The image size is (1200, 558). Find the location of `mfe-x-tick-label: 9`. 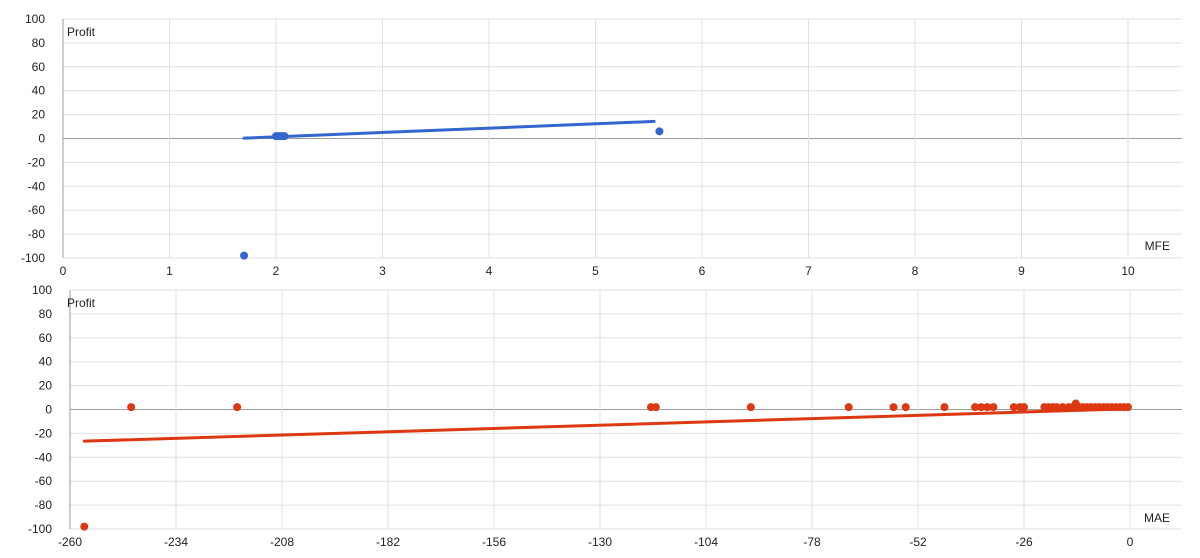

mfe-x-tick-label: 9 is located at coordinates (1021, 271).